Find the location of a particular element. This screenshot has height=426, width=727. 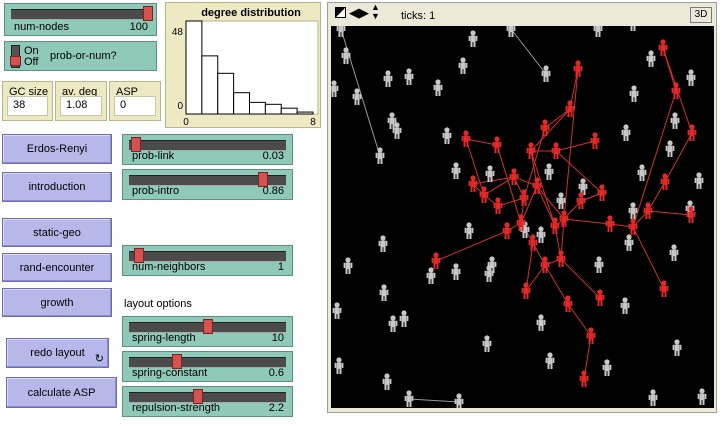

redo-layout-button: redo layout ↻ is located at coordinates (57, 353).